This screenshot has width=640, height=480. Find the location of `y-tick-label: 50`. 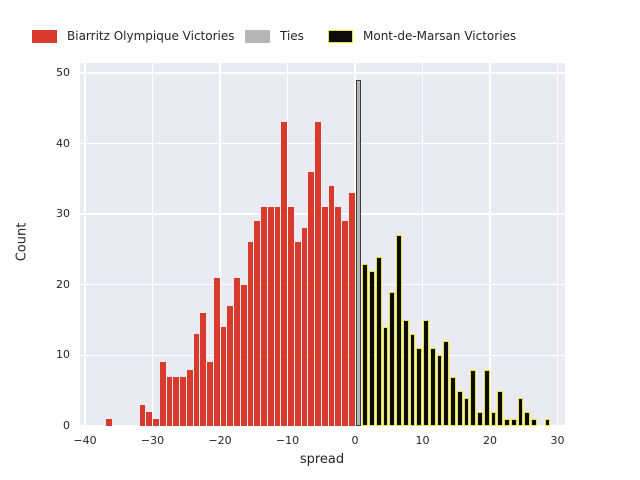

y-tick-label: 50 is located at coordinates (63, 72).